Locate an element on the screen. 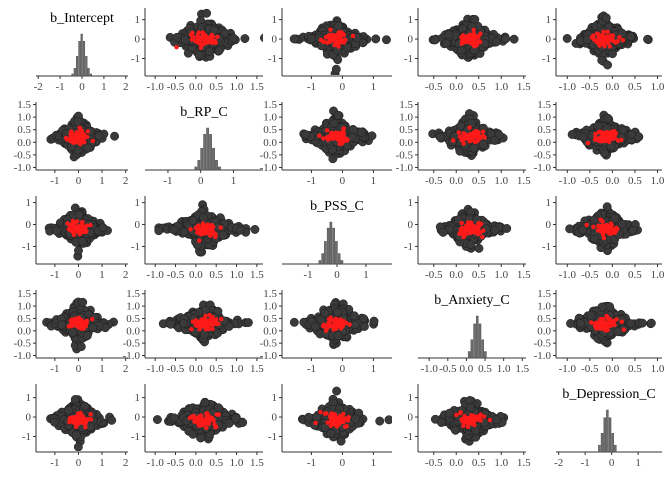 This screenshot has height=485, width=672. param-title: b_Intercept is located at coordinates (82, 18).